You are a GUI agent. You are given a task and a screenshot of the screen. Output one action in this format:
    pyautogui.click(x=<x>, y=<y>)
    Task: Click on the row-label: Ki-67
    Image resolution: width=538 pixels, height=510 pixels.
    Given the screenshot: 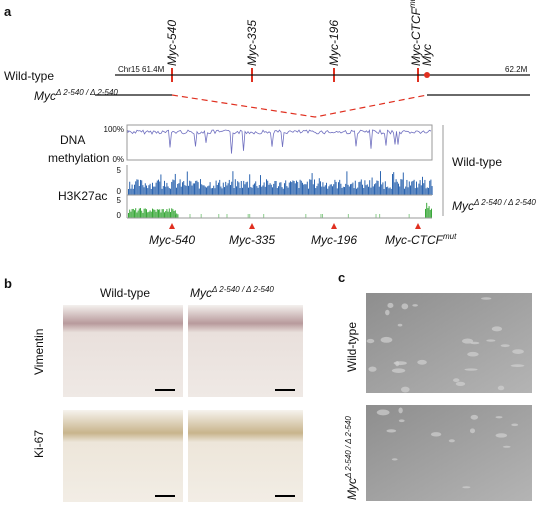 What is the action you would take?
    pyautogui.click(x=39, y=444)
    